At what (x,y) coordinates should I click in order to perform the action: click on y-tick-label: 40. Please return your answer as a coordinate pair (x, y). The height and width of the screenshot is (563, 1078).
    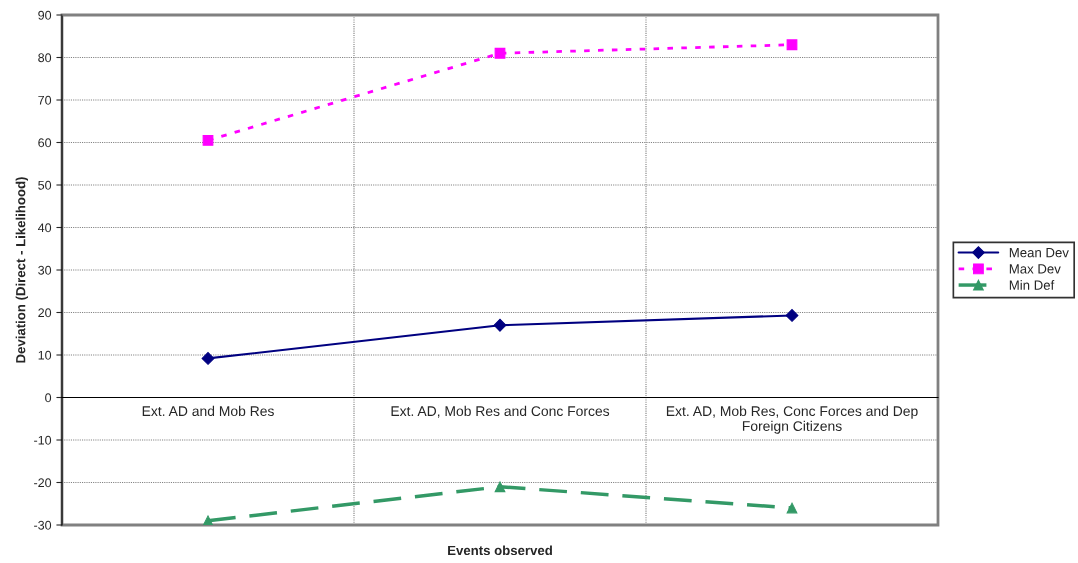
    Looking at the image, I should click on (44, 228).